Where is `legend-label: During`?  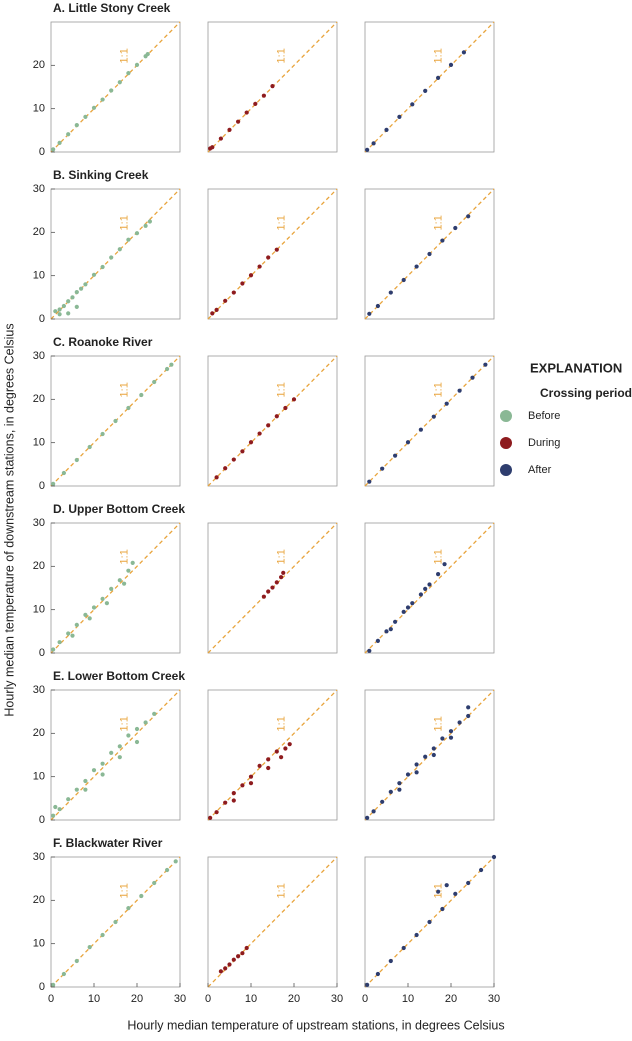 legend-label: During is located at coordinates (544, 443).